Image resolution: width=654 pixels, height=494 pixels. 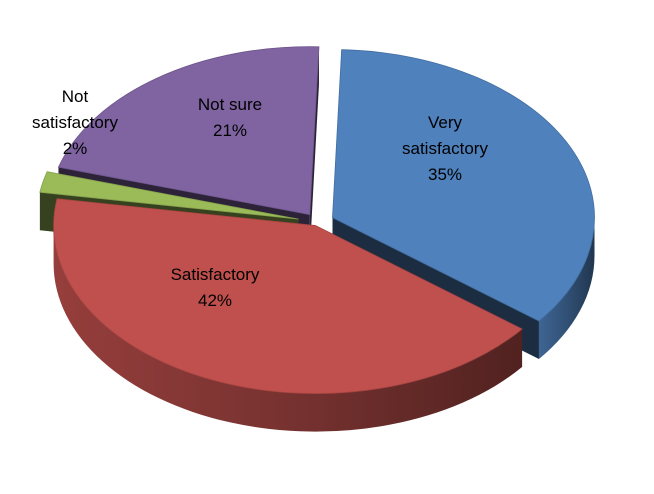 What do you see at coordinates (230, 104) in the screenshot?
I see `slice-name-label: Not sure` at bounding box center [230, 104].